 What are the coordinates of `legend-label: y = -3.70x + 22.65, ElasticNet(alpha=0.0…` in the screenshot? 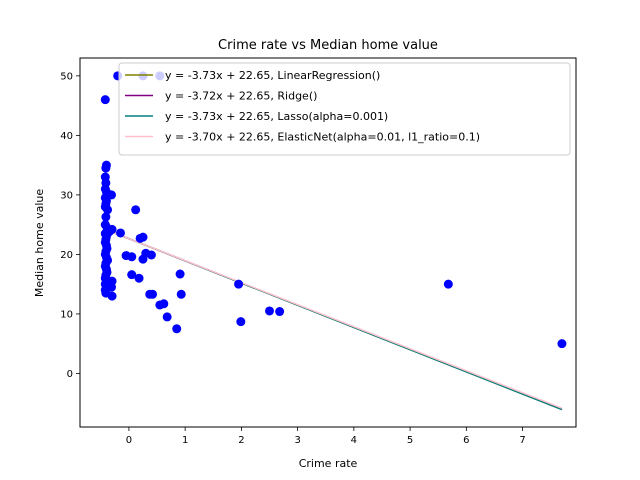 It's located at (322, 137).